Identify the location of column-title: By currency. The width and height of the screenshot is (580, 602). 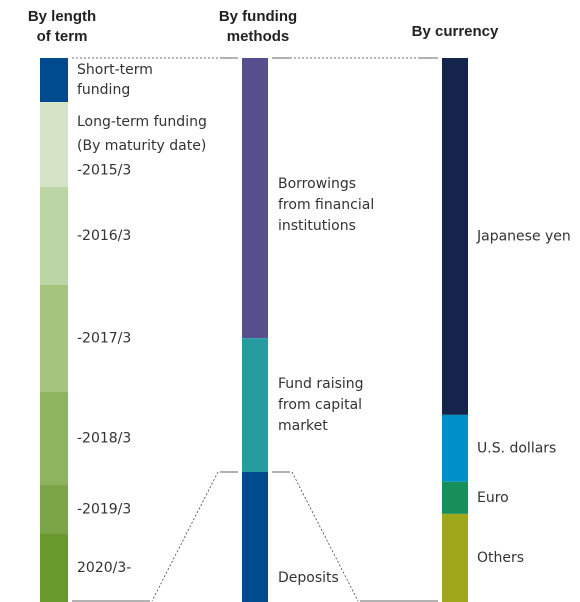
(455, 31).